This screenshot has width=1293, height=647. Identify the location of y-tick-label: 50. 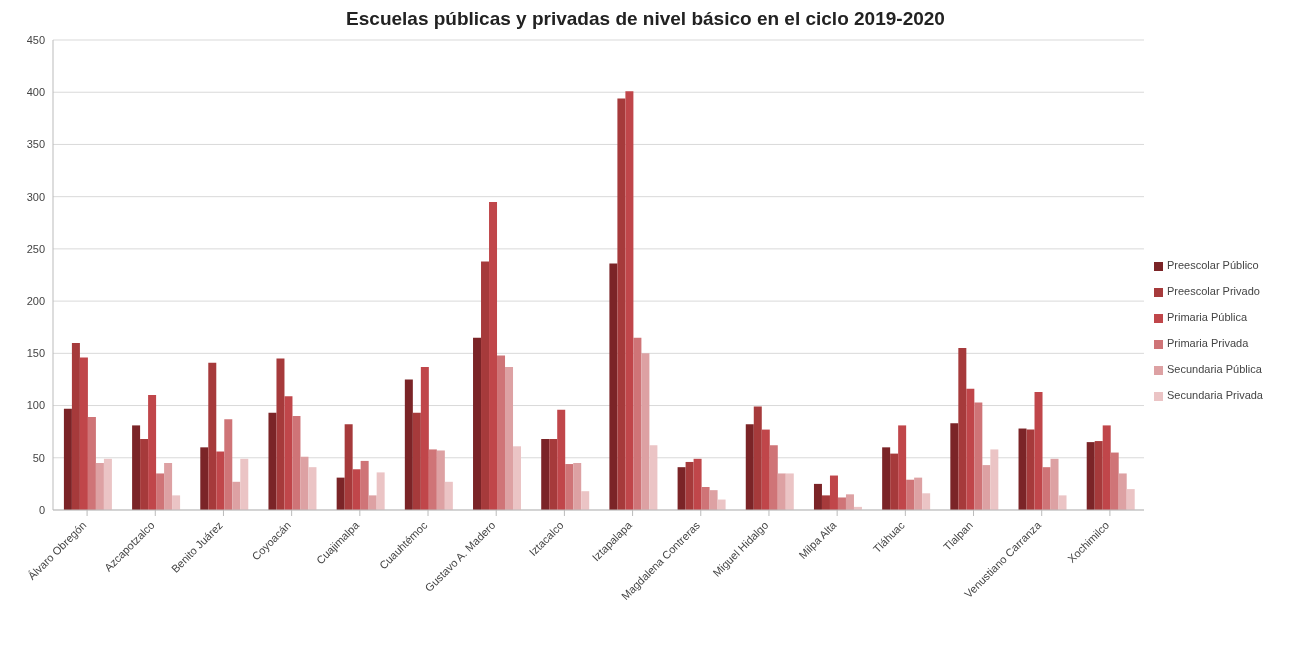
(38, 457).